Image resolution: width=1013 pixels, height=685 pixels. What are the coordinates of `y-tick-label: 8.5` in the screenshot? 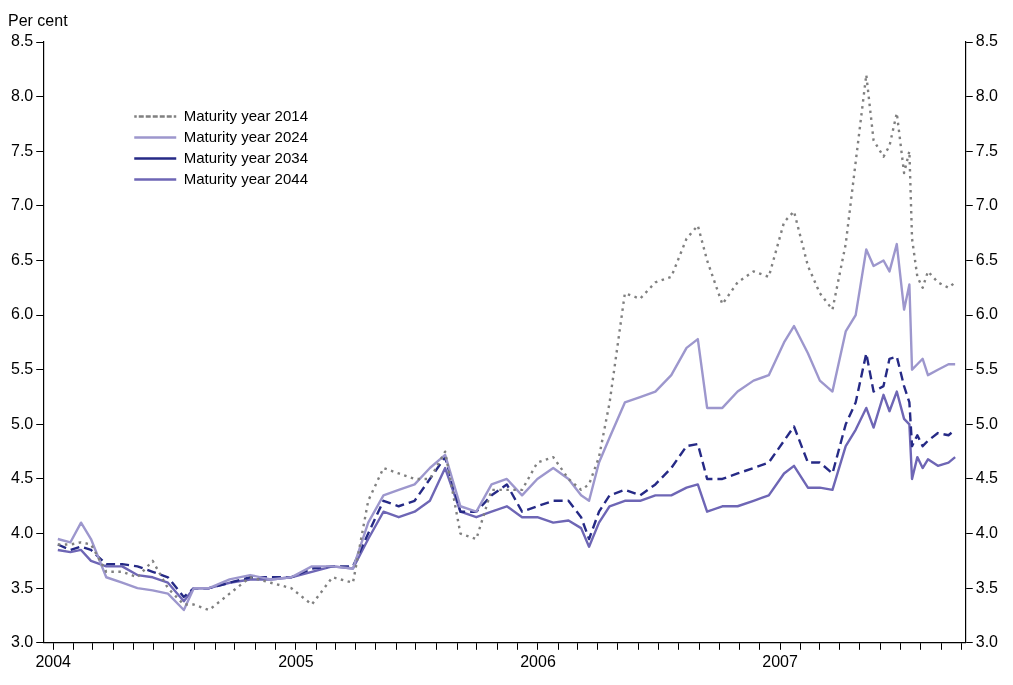 It's located at (22, 41).